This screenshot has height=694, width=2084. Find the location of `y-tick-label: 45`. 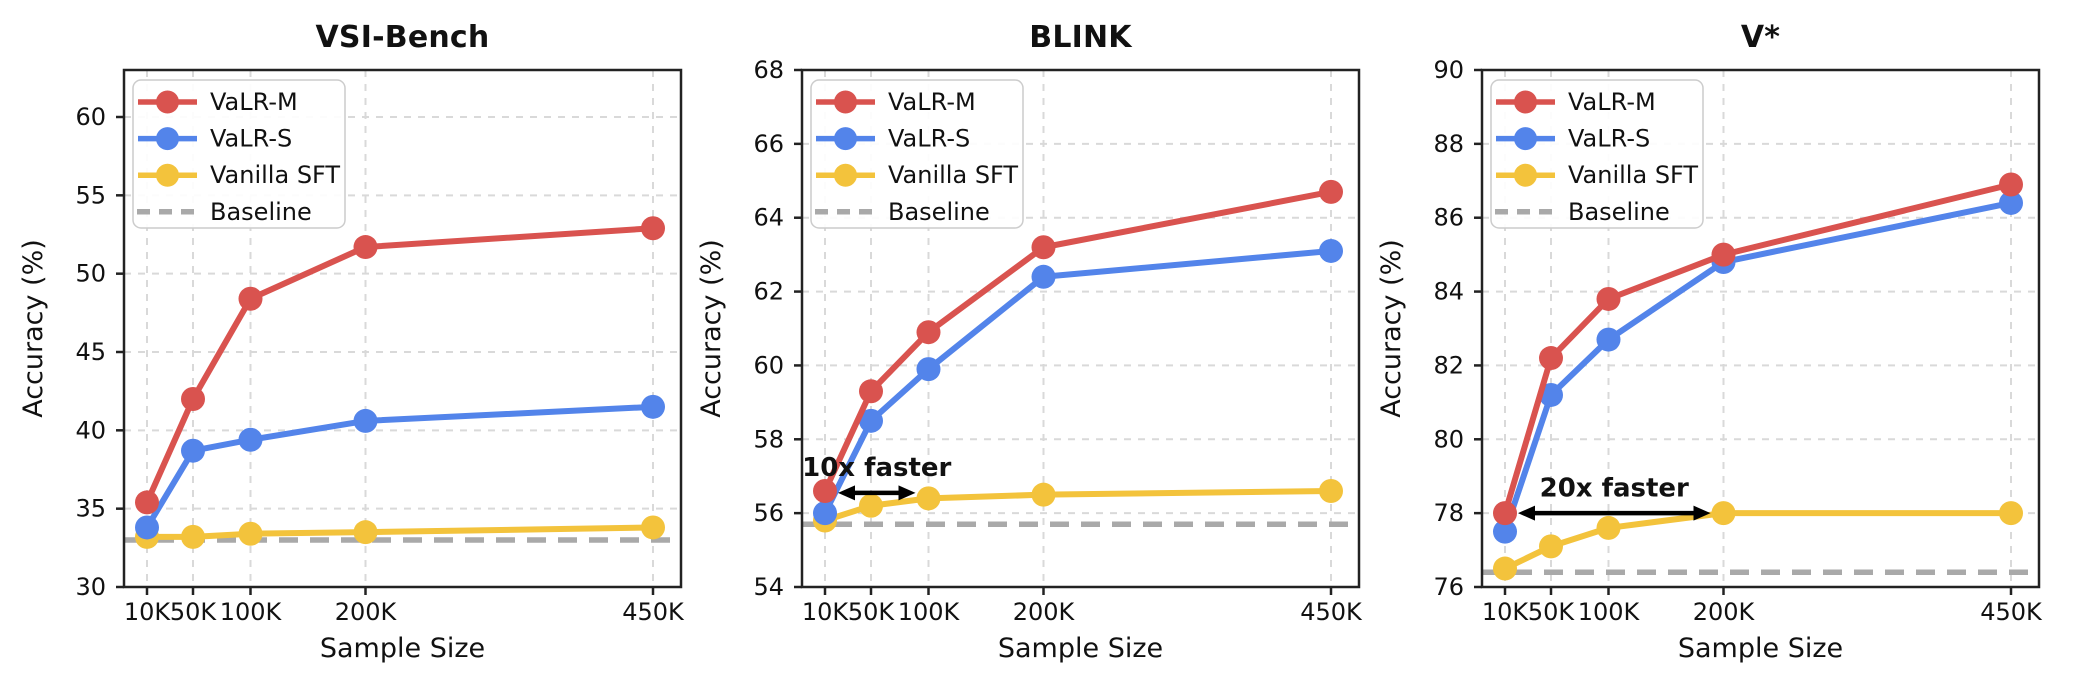

y-tick-label: 45 is located at coordinates (90, 352).